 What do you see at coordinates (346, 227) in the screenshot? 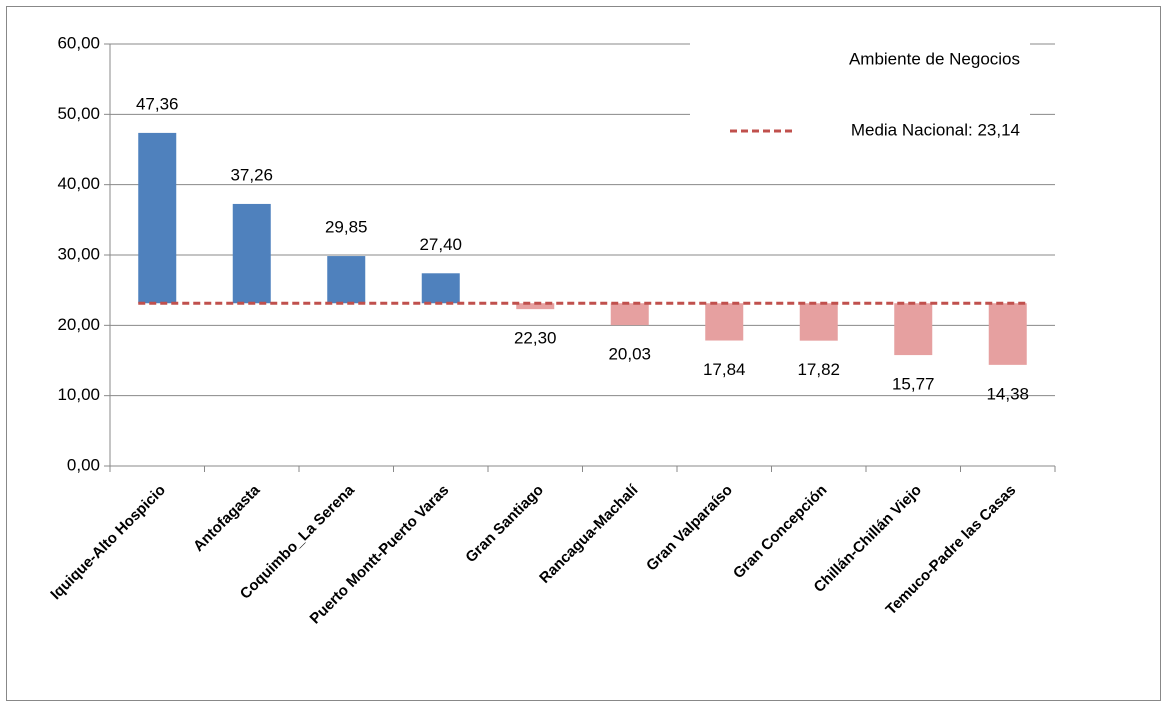
I see `data-label: 29,85` at bounding box center [346, 227].